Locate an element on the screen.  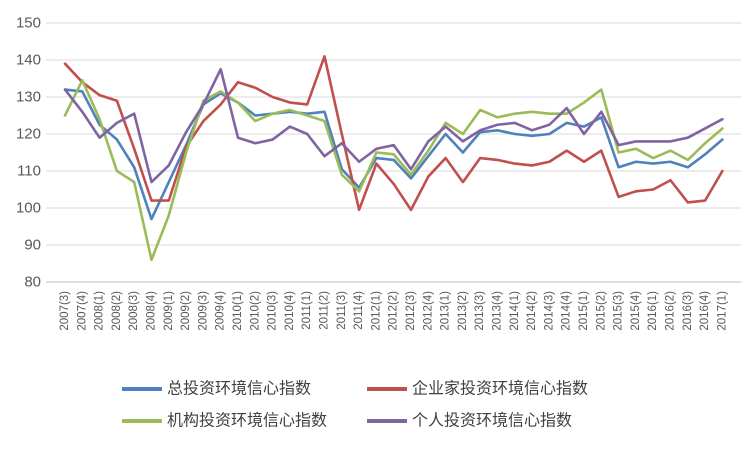
x-axis-tick-label: 2010(2) is located at coordinates (255, 311).